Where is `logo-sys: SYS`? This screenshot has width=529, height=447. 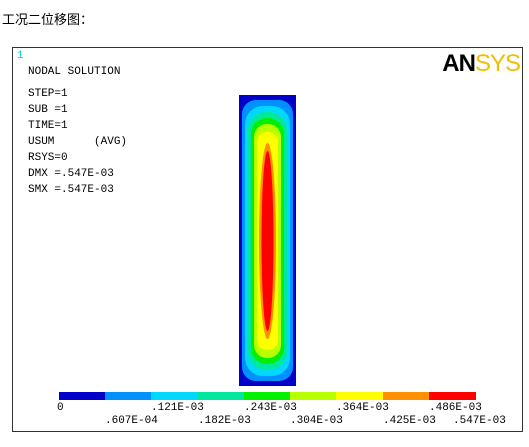 logo-sys: SYS is located at coordinates (497, 63).